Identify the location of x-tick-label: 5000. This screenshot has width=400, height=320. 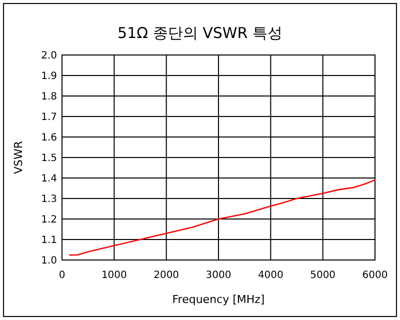
(323, 275).